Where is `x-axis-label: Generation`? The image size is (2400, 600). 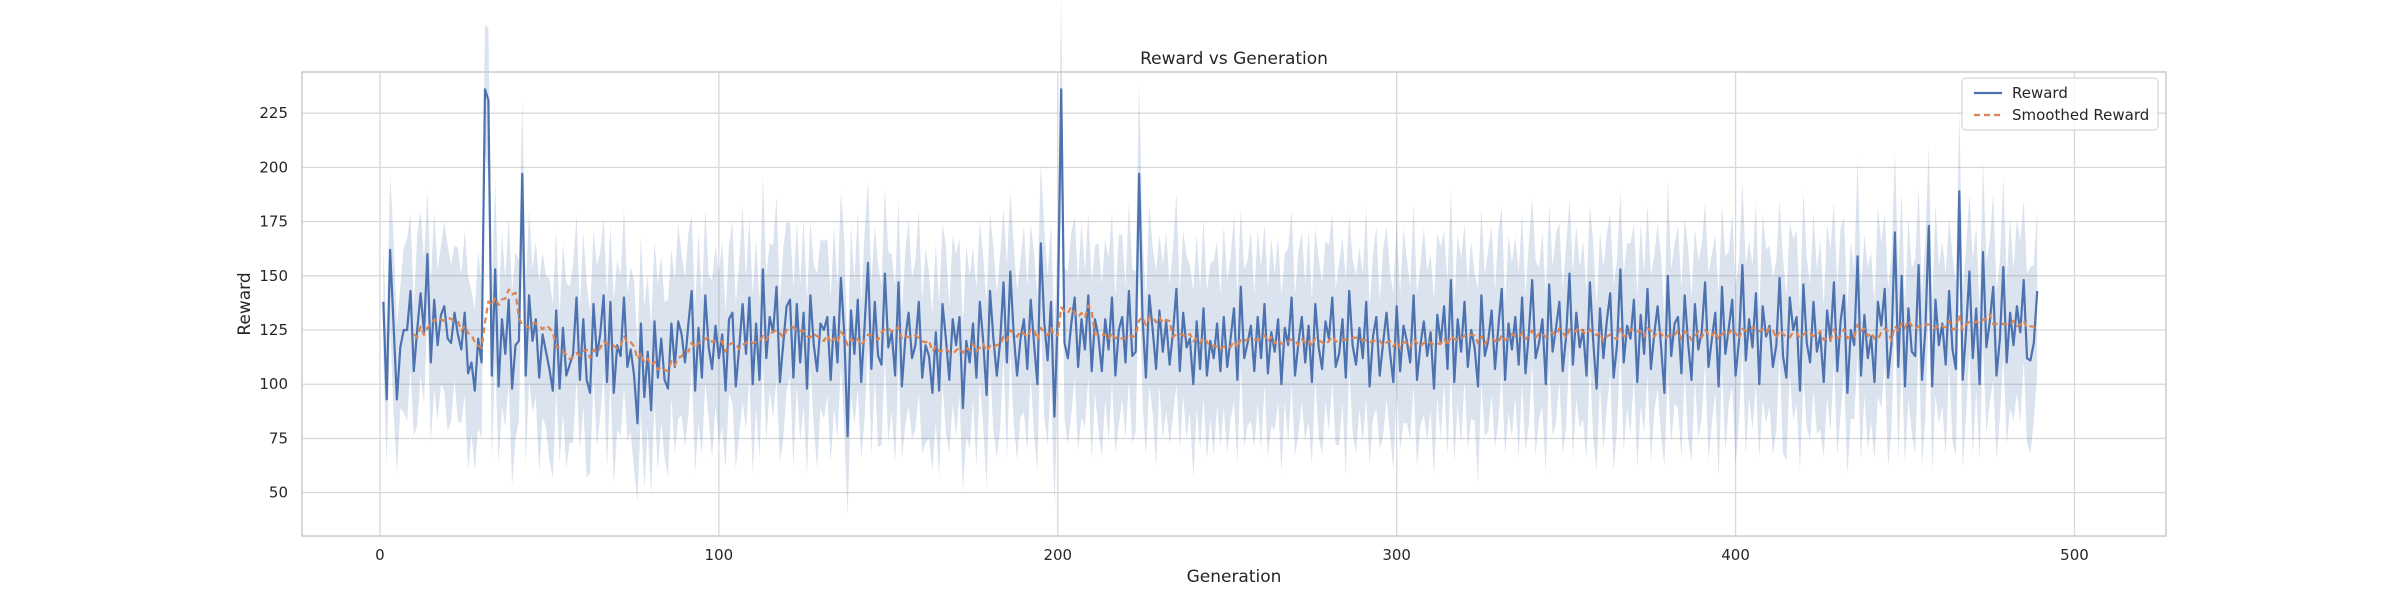 x-axis-label: Generation is located at coordinates (1234, 577).